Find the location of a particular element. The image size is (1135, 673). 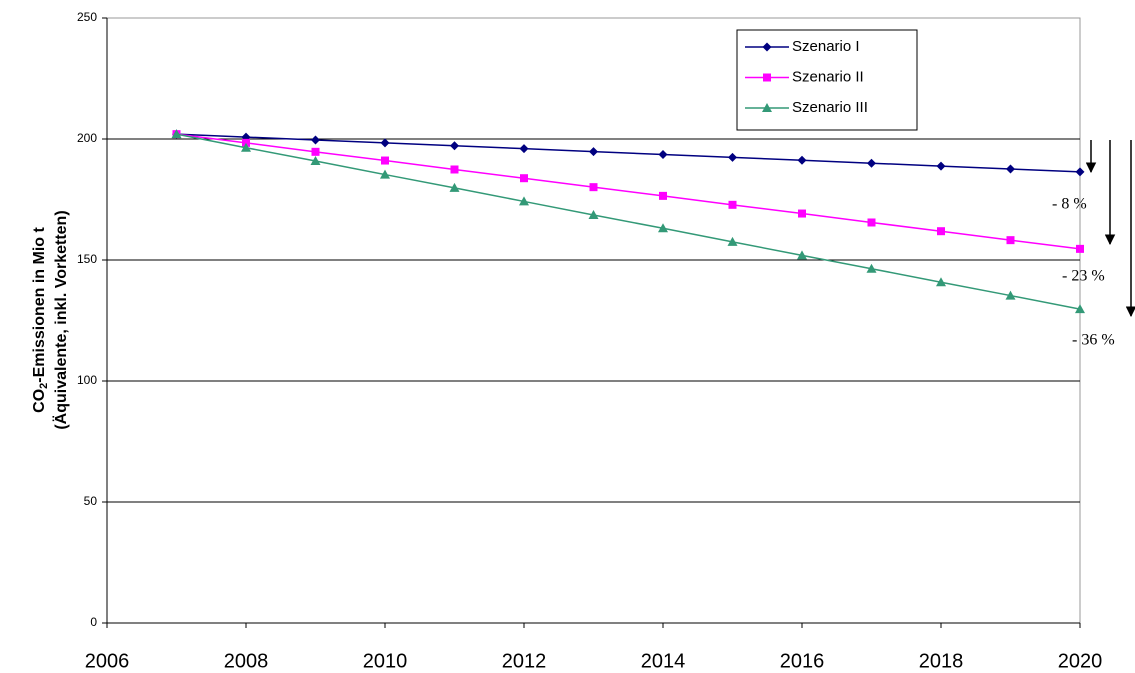

y-tick-label: 0 is located at coordinates (93, 622).